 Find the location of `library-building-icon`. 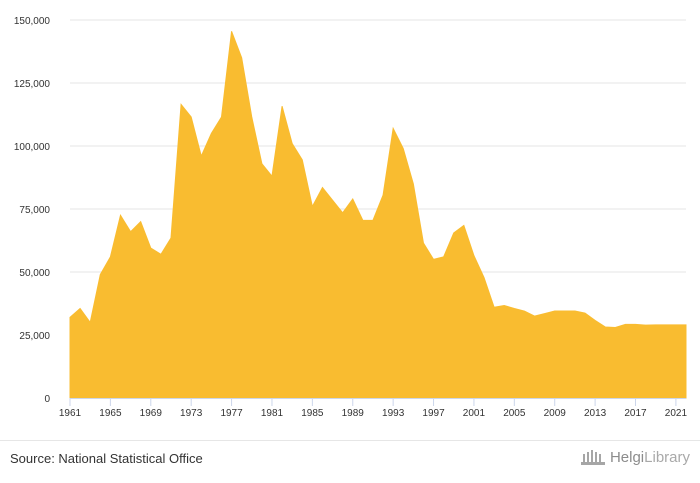

library-building-icon is located at coordinates (592, 457).